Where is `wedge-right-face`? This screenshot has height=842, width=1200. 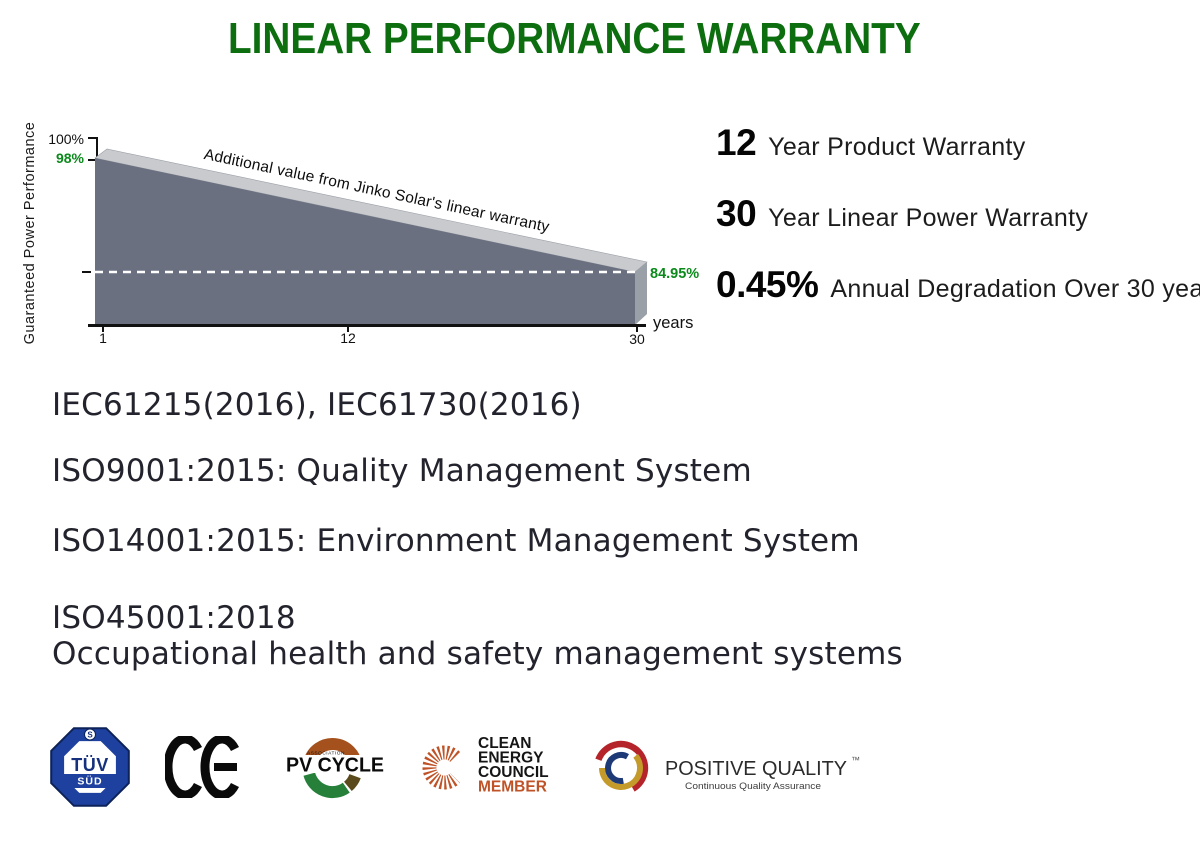 wedge-right-face is located at coordinates (641, 293).